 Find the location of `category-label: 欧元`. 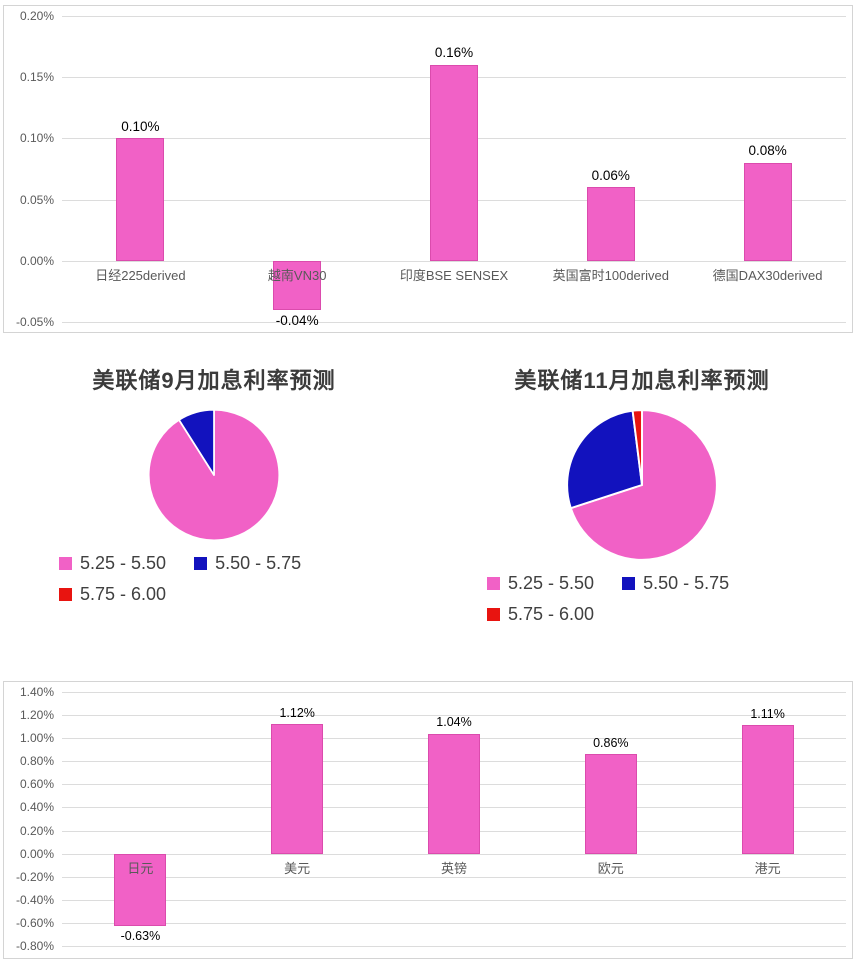

category-label: 欧元 is located at coordinates (610, 868).